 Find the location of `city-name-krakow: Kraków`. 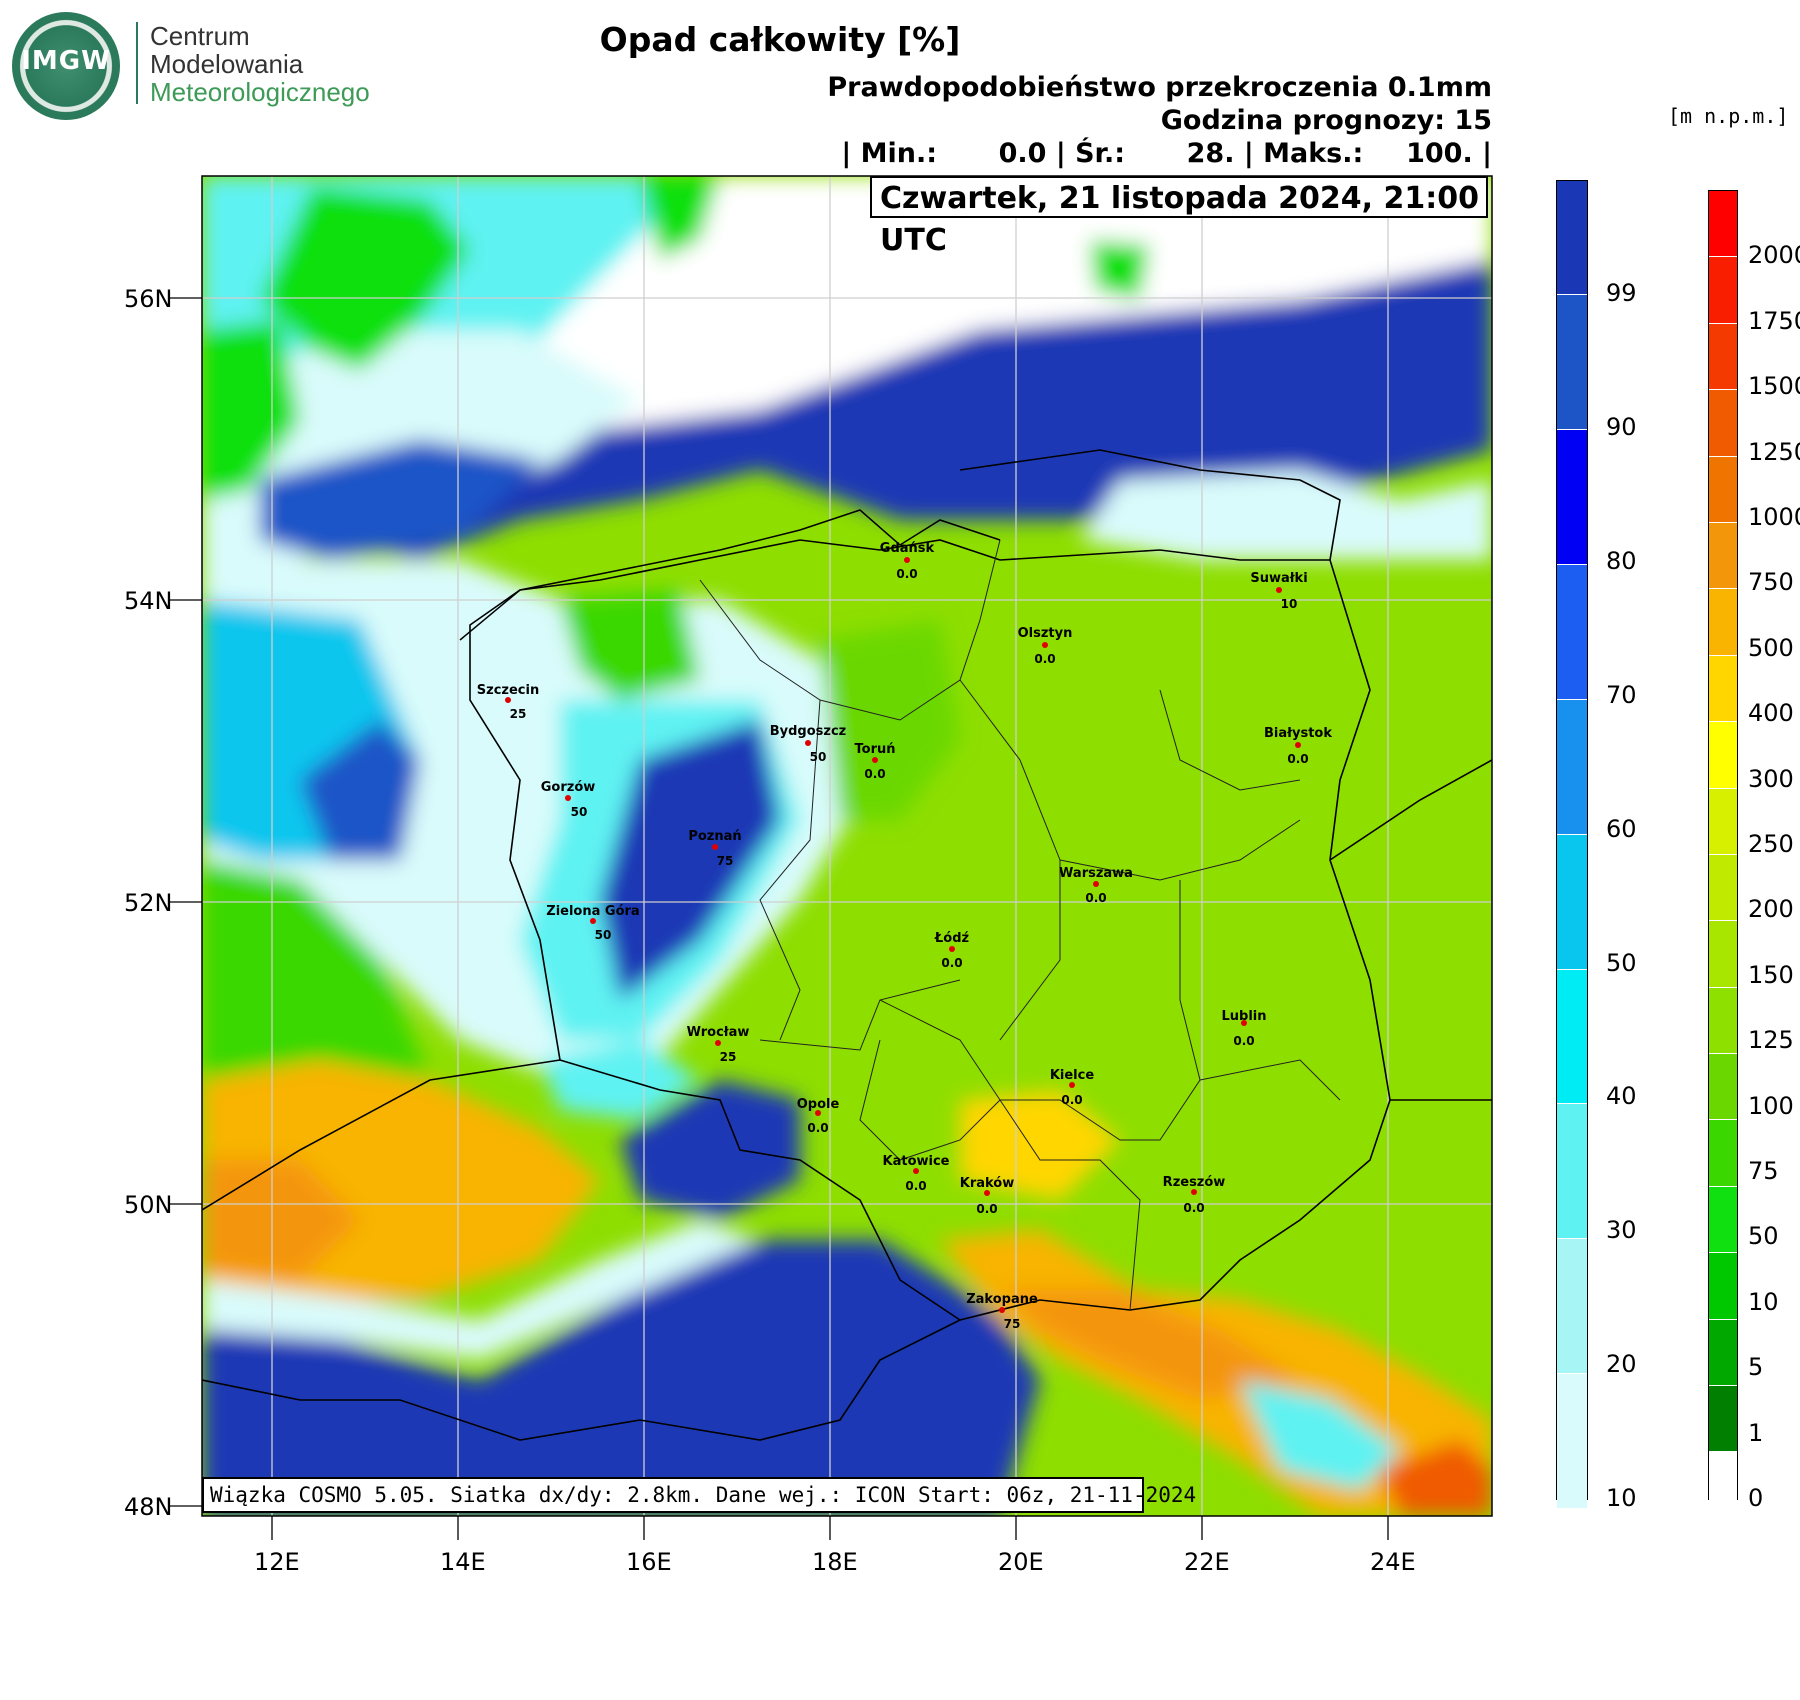

city-name-krakow: Kraków is located at coordinates (987, 1183).